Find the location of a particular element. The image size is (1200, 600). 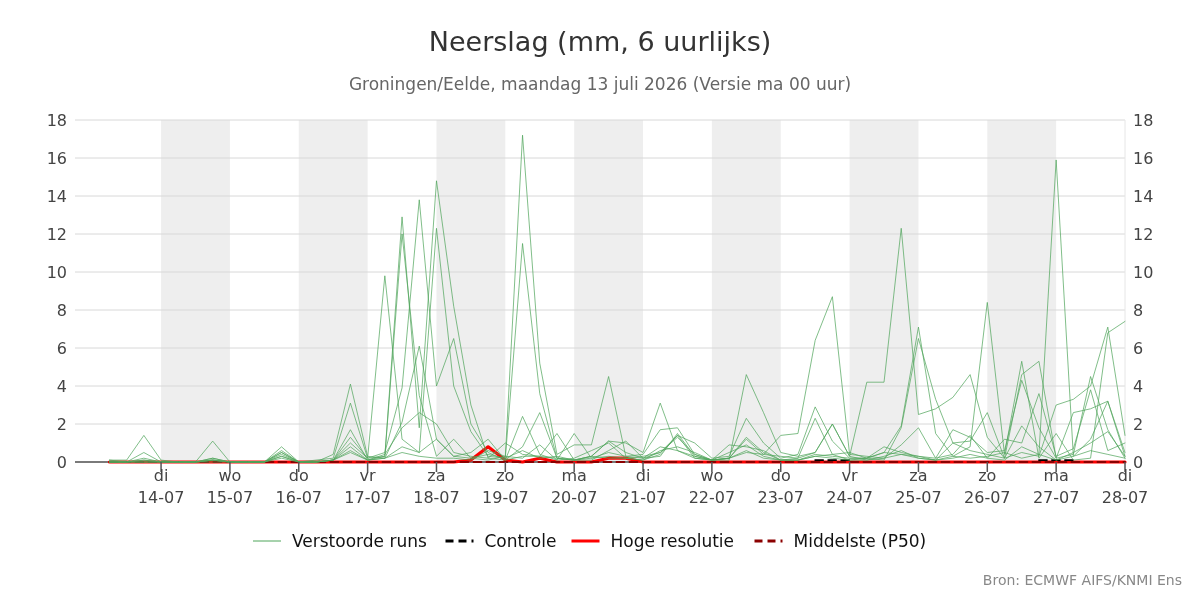

x-tick-label: ma 27-07 is located at coordinates (1056, 486).